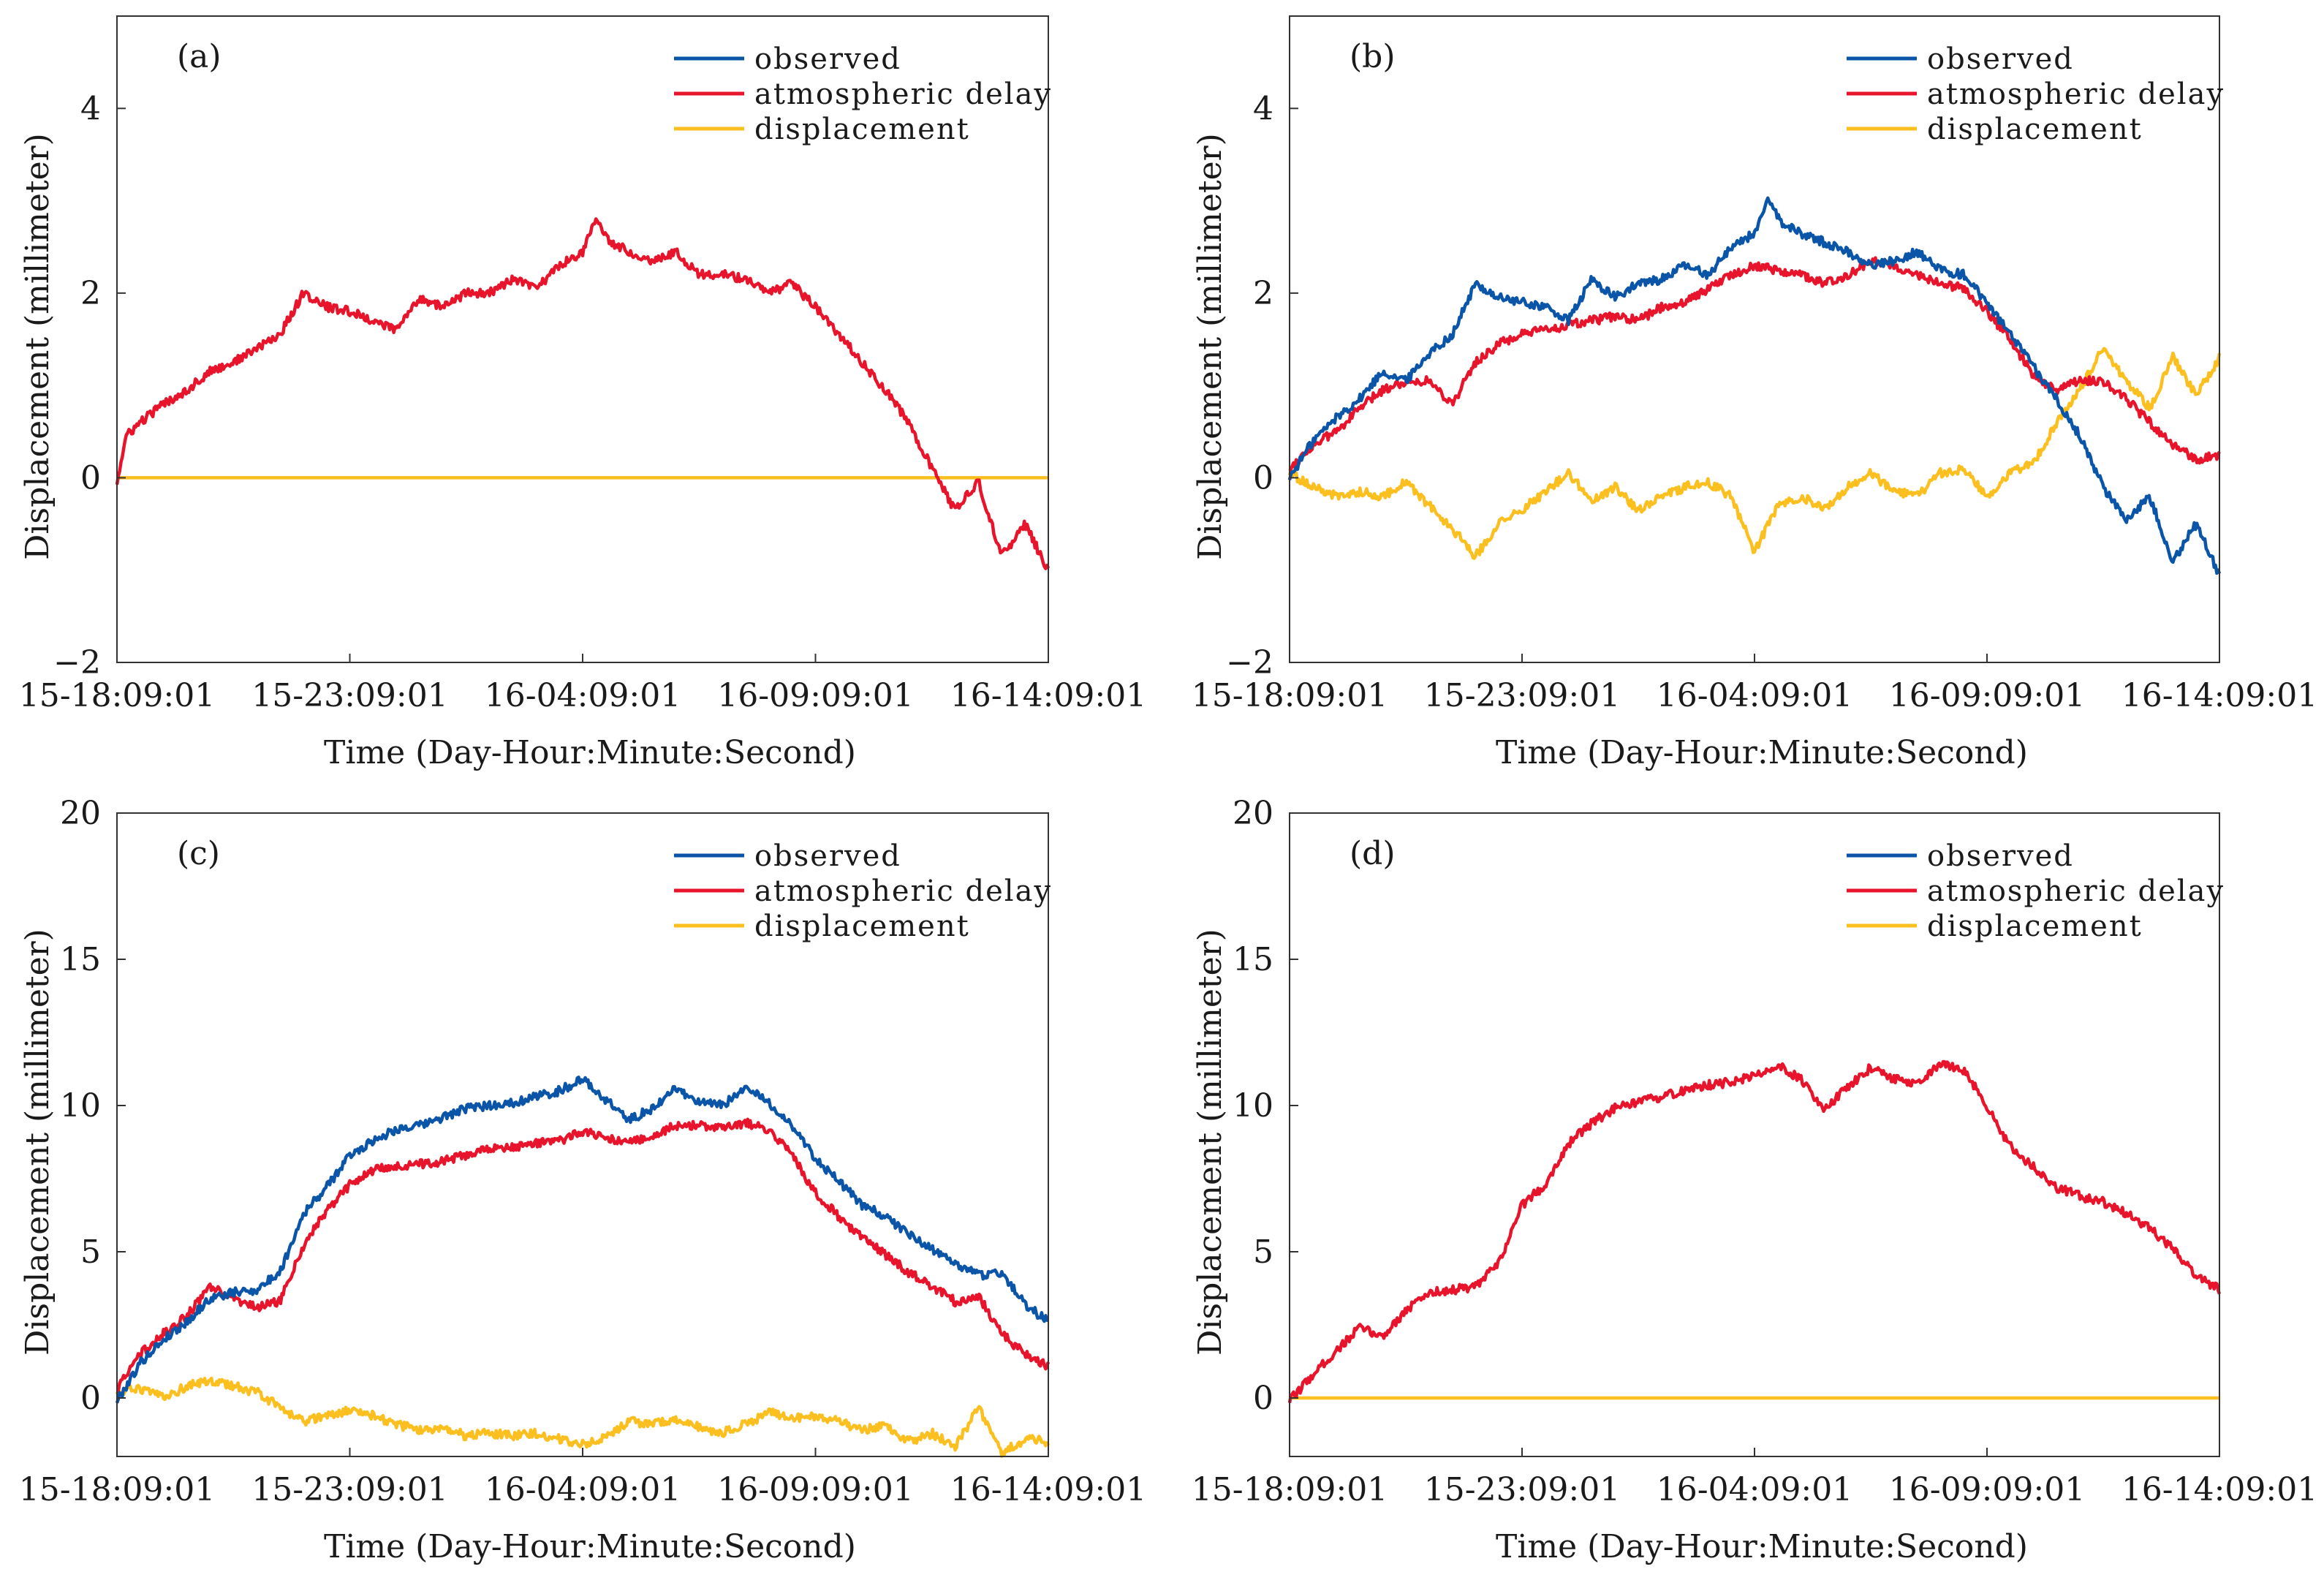 The width and height of the screenshot is (2324, 1572). I want to click on panel-label: (b), so click(1373, 56).